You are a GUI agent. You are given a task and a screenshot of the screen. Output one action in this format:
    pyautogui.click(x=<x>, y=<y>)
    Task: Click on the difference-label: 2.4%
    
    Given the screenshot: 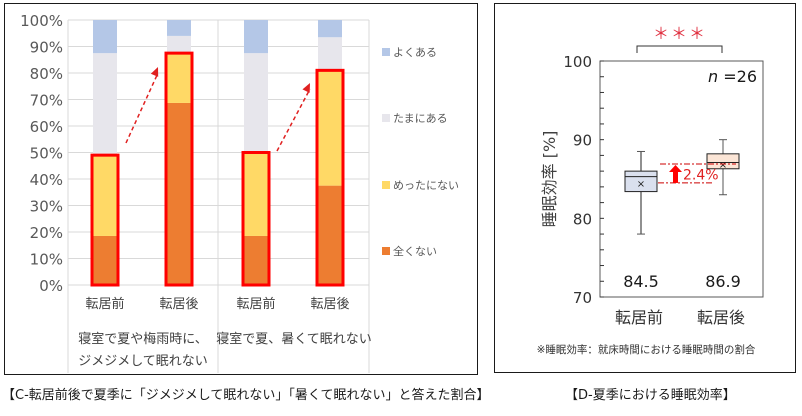 What is the action you would take?
    pyautogui.click(x=701, y=175)
    